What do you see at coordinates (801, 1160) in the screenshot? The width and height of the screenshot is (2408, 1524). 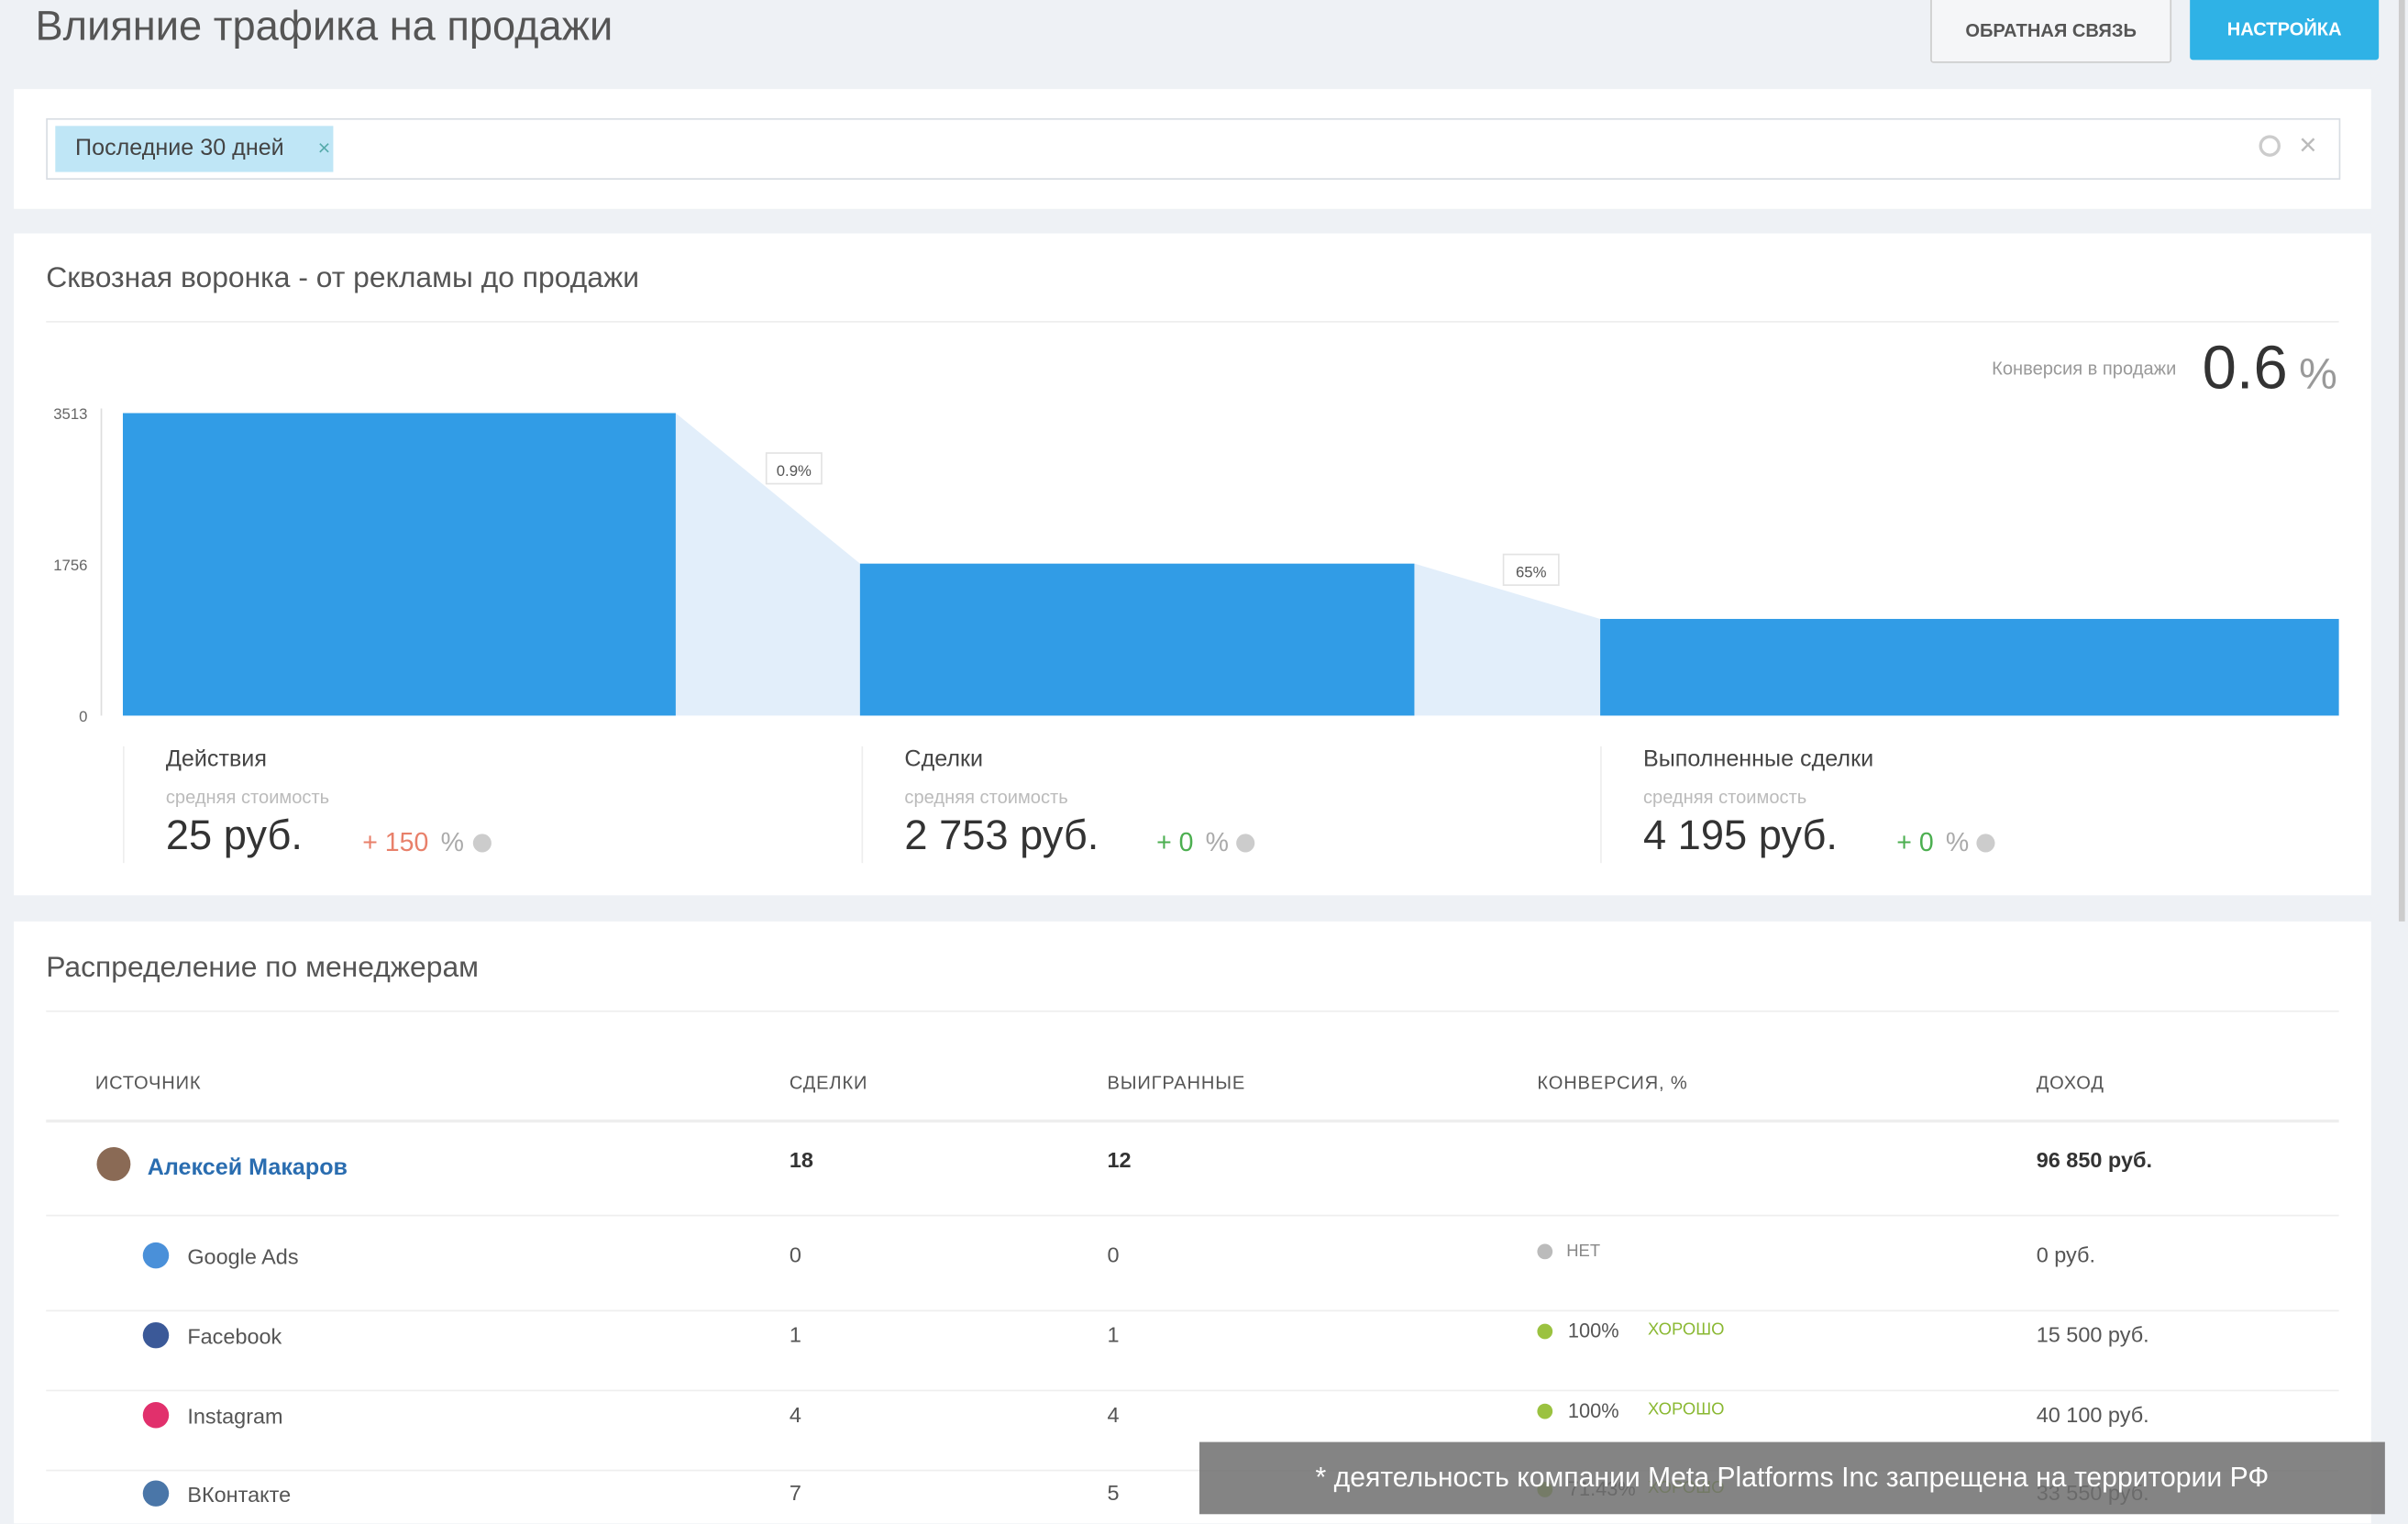 I see `cell: 18` at bounding box center [801, 1160].